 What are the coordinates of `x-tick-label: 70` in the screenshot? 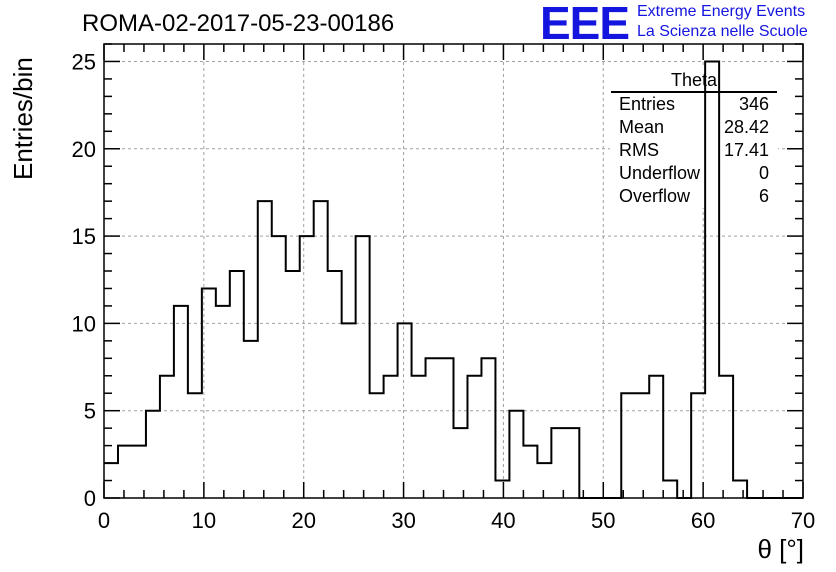 It's located at (803, 520).